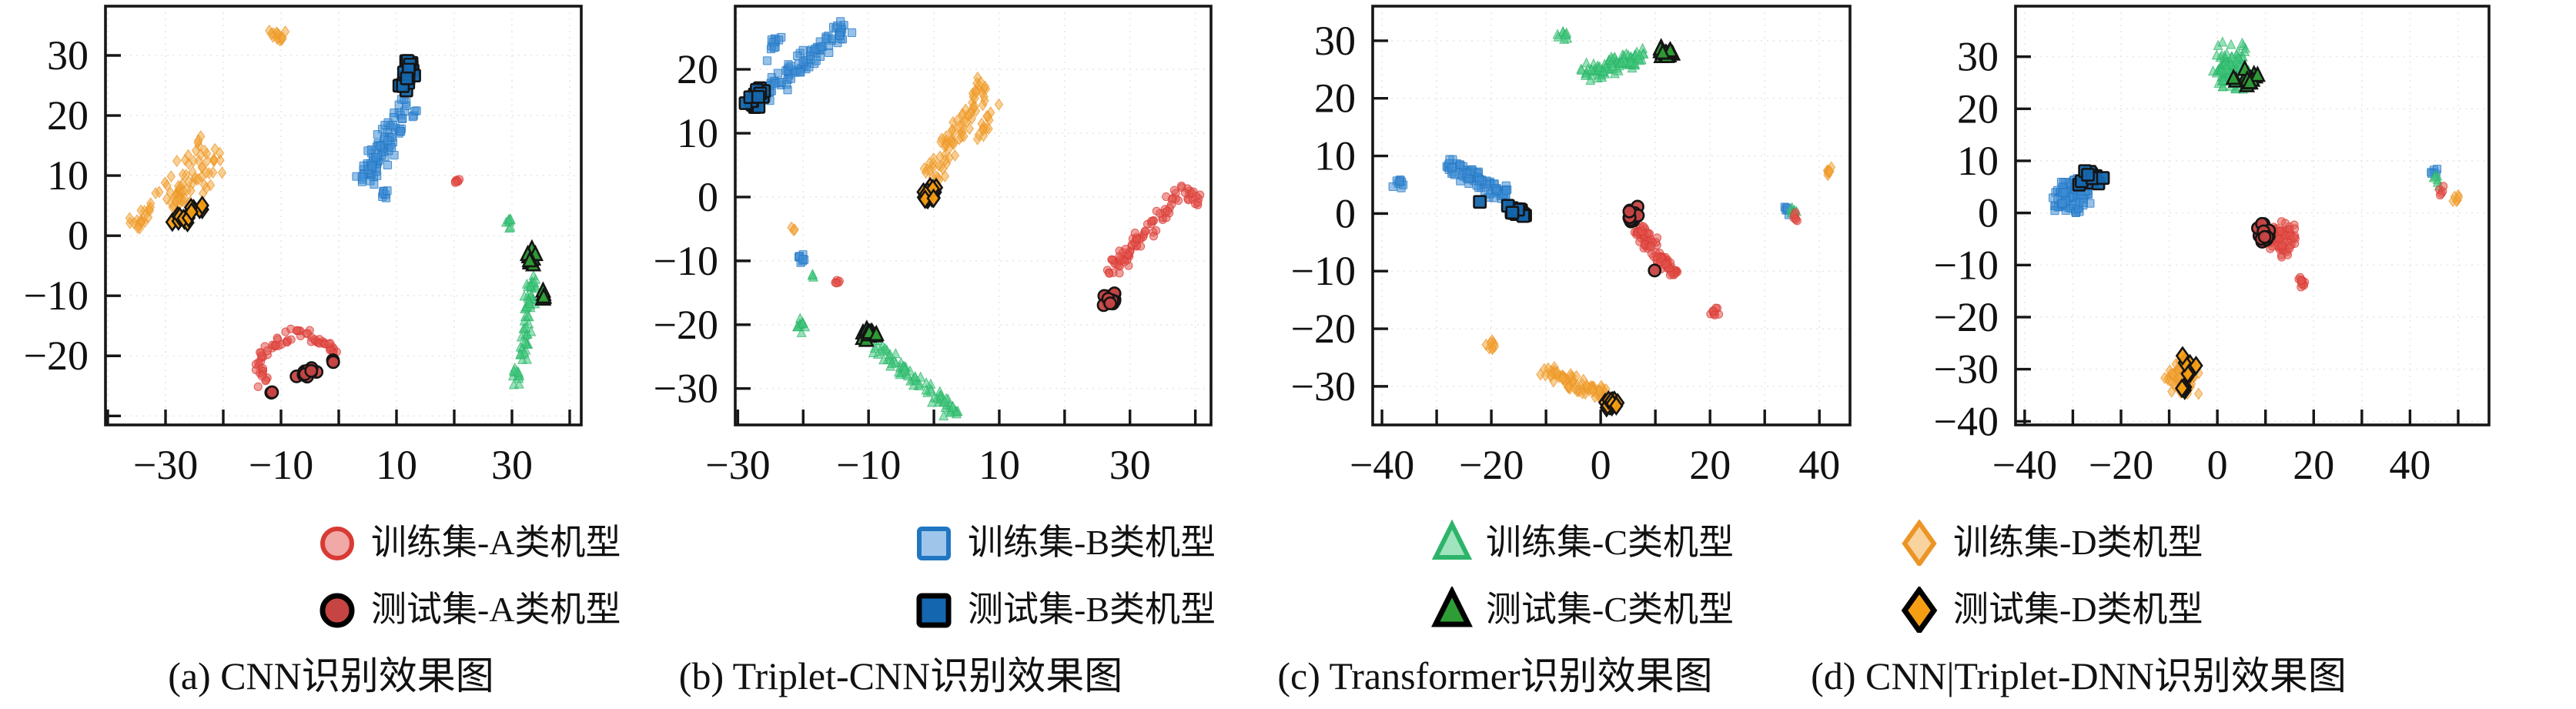 This screenshot has width=2576, height=709. I want to click on legend-item-train-d: 训练集-D类机型, so click(2050, 543).